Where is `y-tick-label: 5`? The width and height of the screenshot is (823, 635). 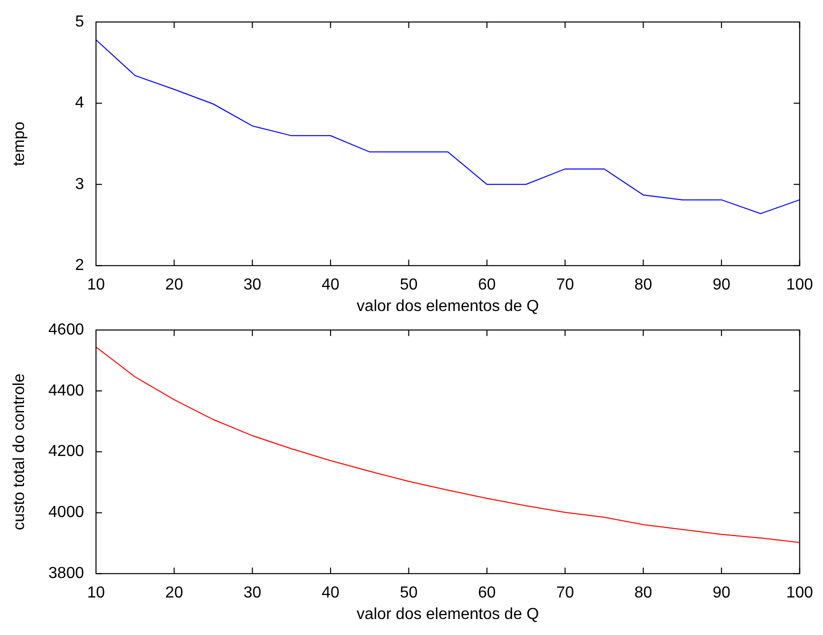 y-tick-label: 5 is located at coordinates (79, 21).